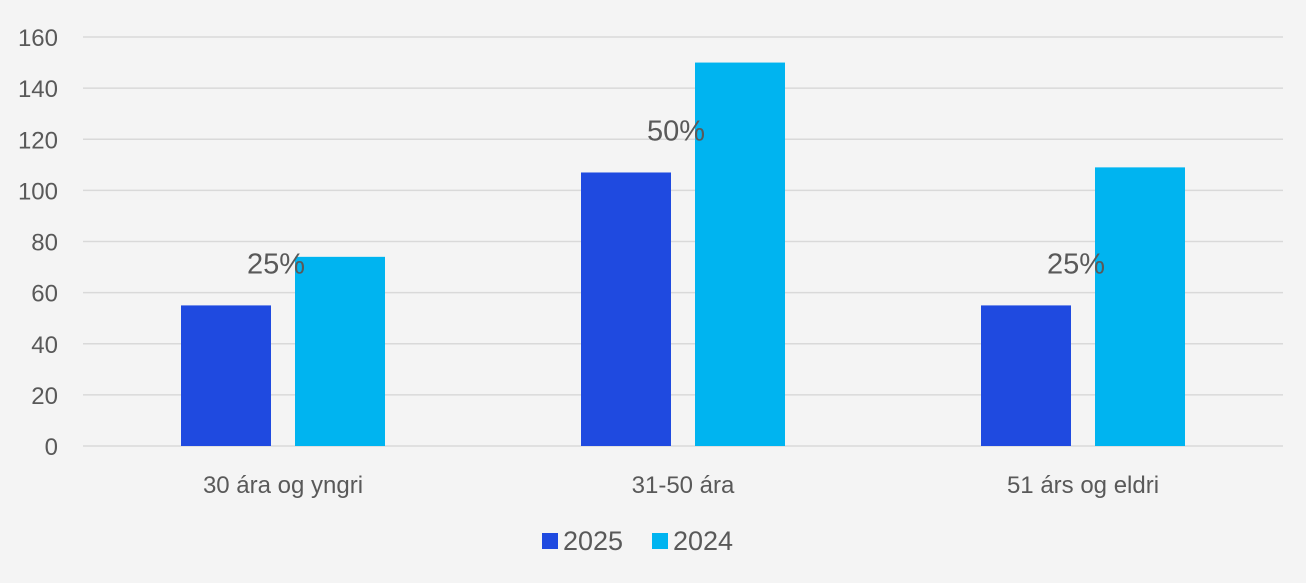 This screenshot has width=1306, height=583. What do you see at coordinates (676, 131) in the screenshot?
I see `data-label: 50%` at bounding box center [676, 131].